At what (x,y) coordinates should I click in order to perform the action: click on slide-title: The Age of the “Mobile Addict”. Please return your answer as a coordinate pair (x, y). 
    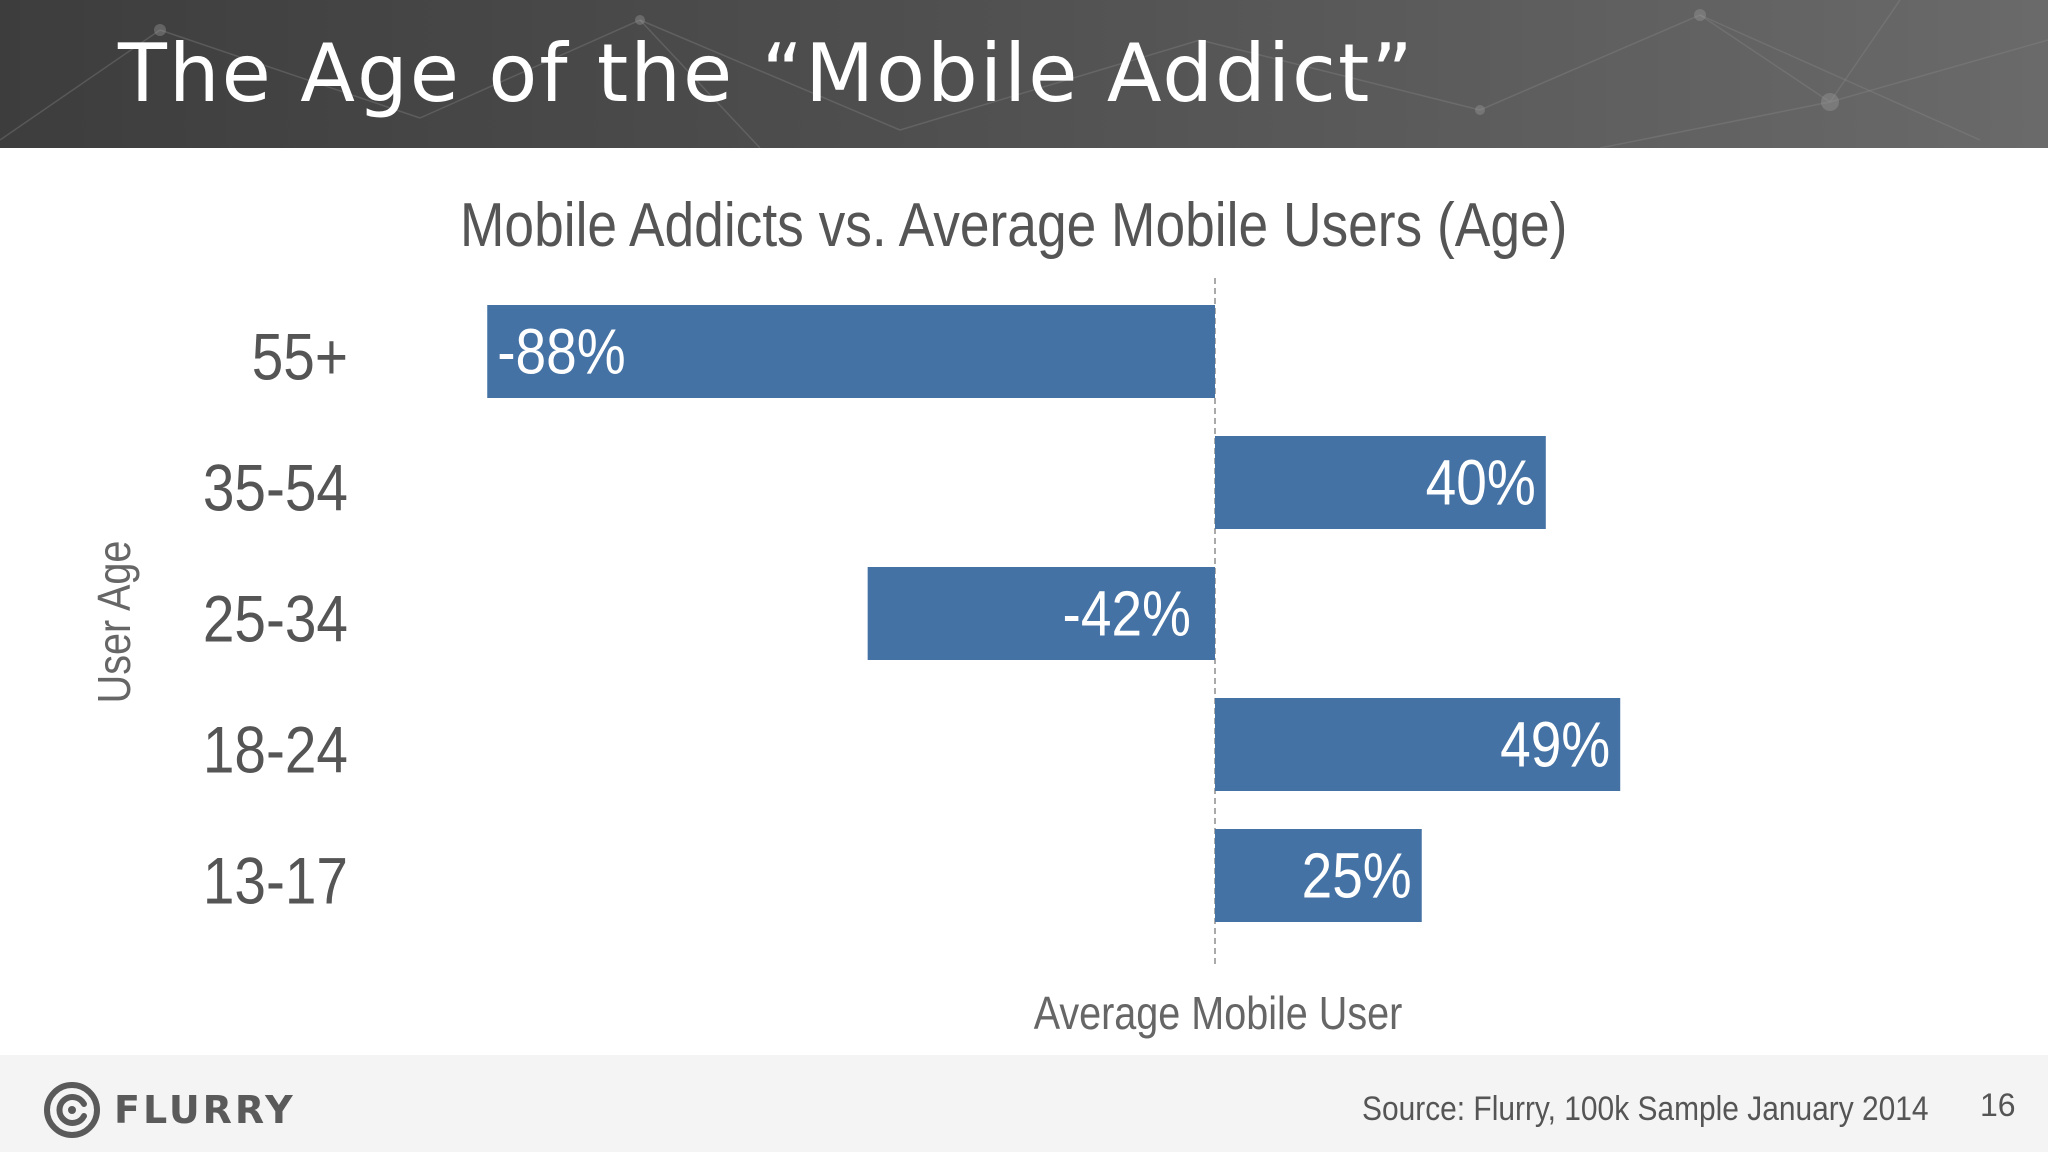
    Looking at the image, I should click on (766, 73).